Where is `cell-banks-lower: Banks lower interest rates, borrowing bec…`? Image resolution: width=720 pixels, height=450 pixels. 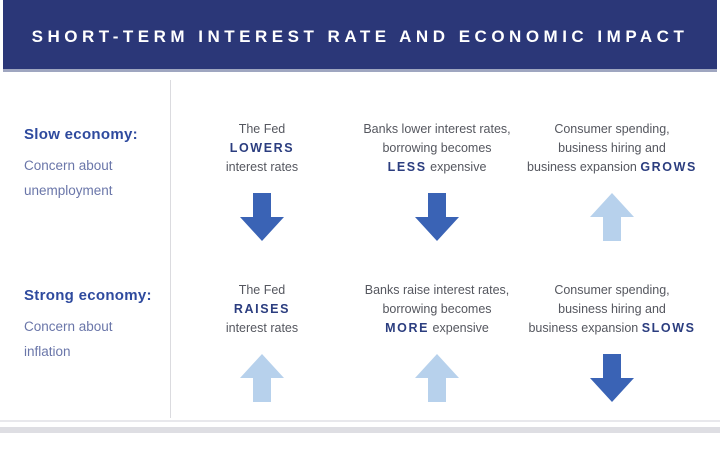
cell-banks-lower: Banks lower interest rates, borrowing bec… is located at coordinates (437, 180).